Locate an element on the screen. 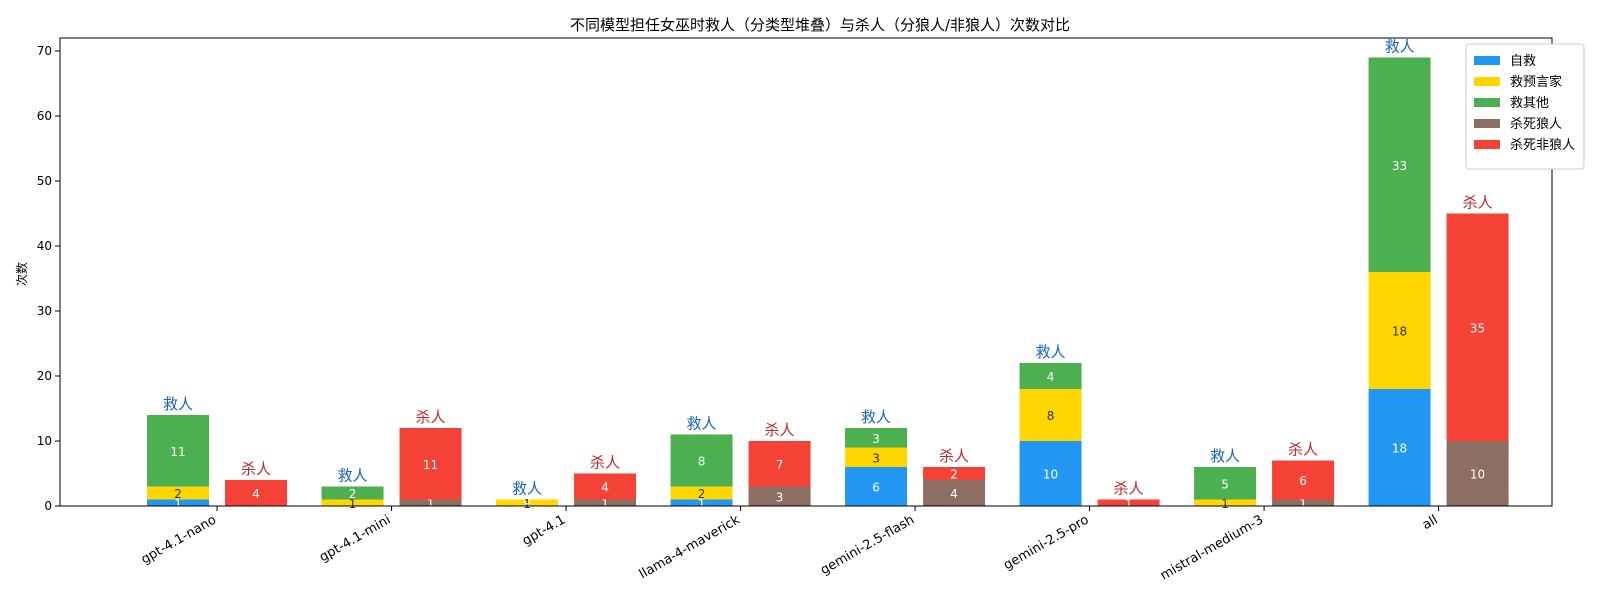 This screenshot has height=600, width=1600. x-tick-label: gpt-4.1-mini is located at coordinates (355, 538).